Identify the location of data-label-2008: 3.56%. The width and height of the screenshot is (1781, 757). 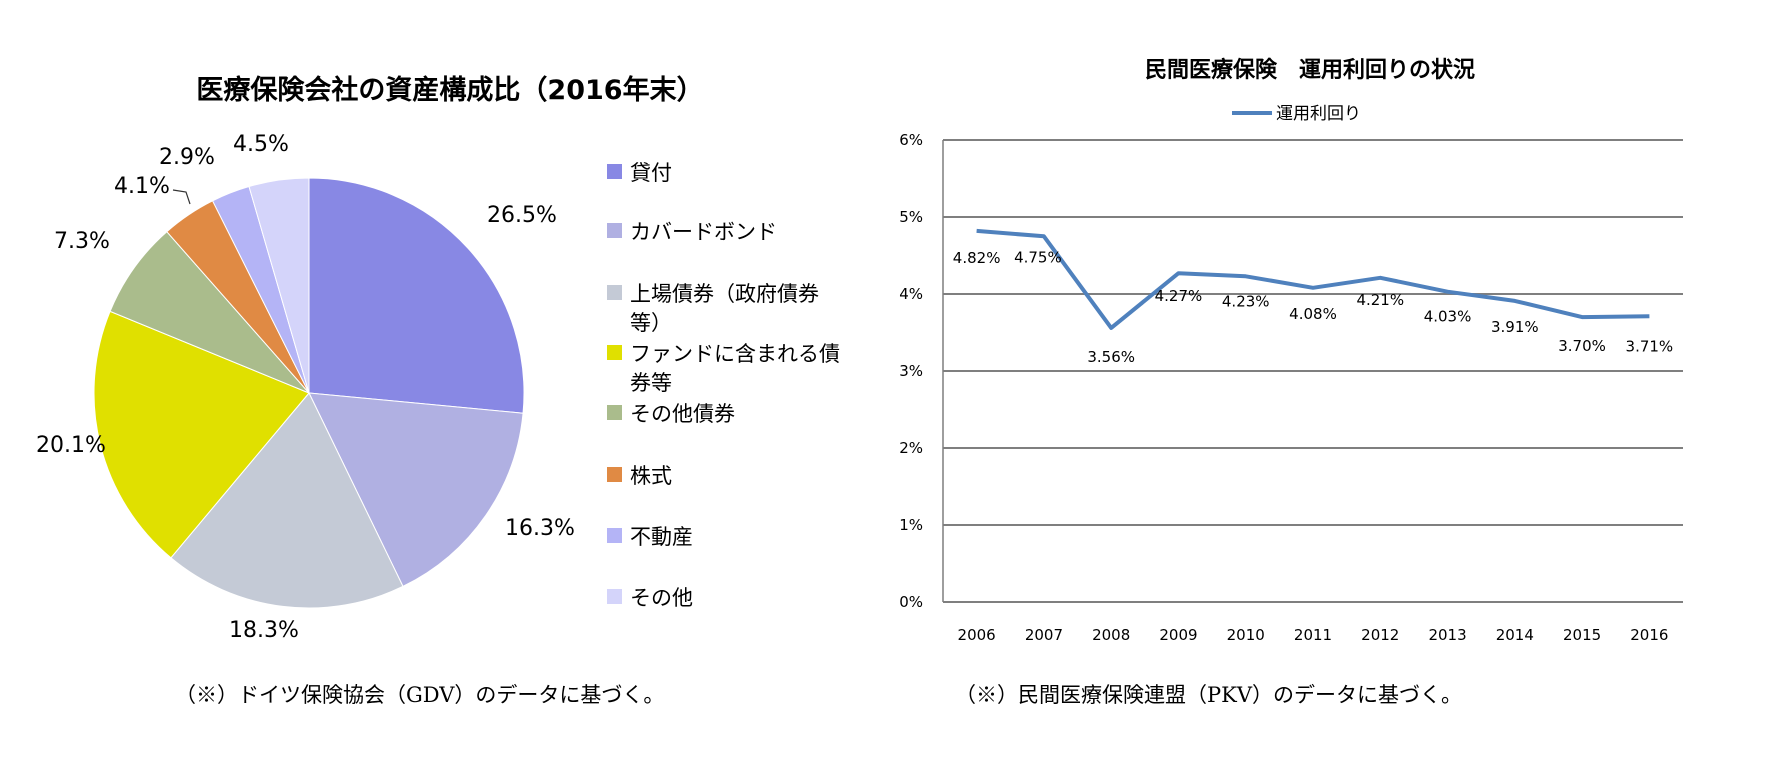
(1111, 357).